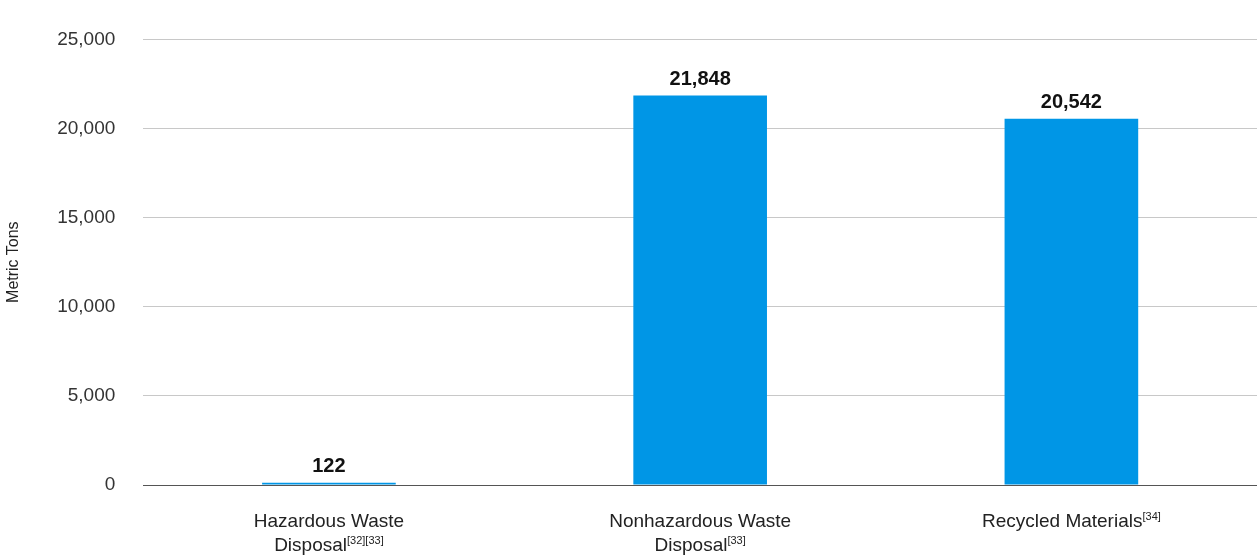 This screenshot has height=557, width=1257. I want to click on y-tick-label: 10,000, so click(86, 305).